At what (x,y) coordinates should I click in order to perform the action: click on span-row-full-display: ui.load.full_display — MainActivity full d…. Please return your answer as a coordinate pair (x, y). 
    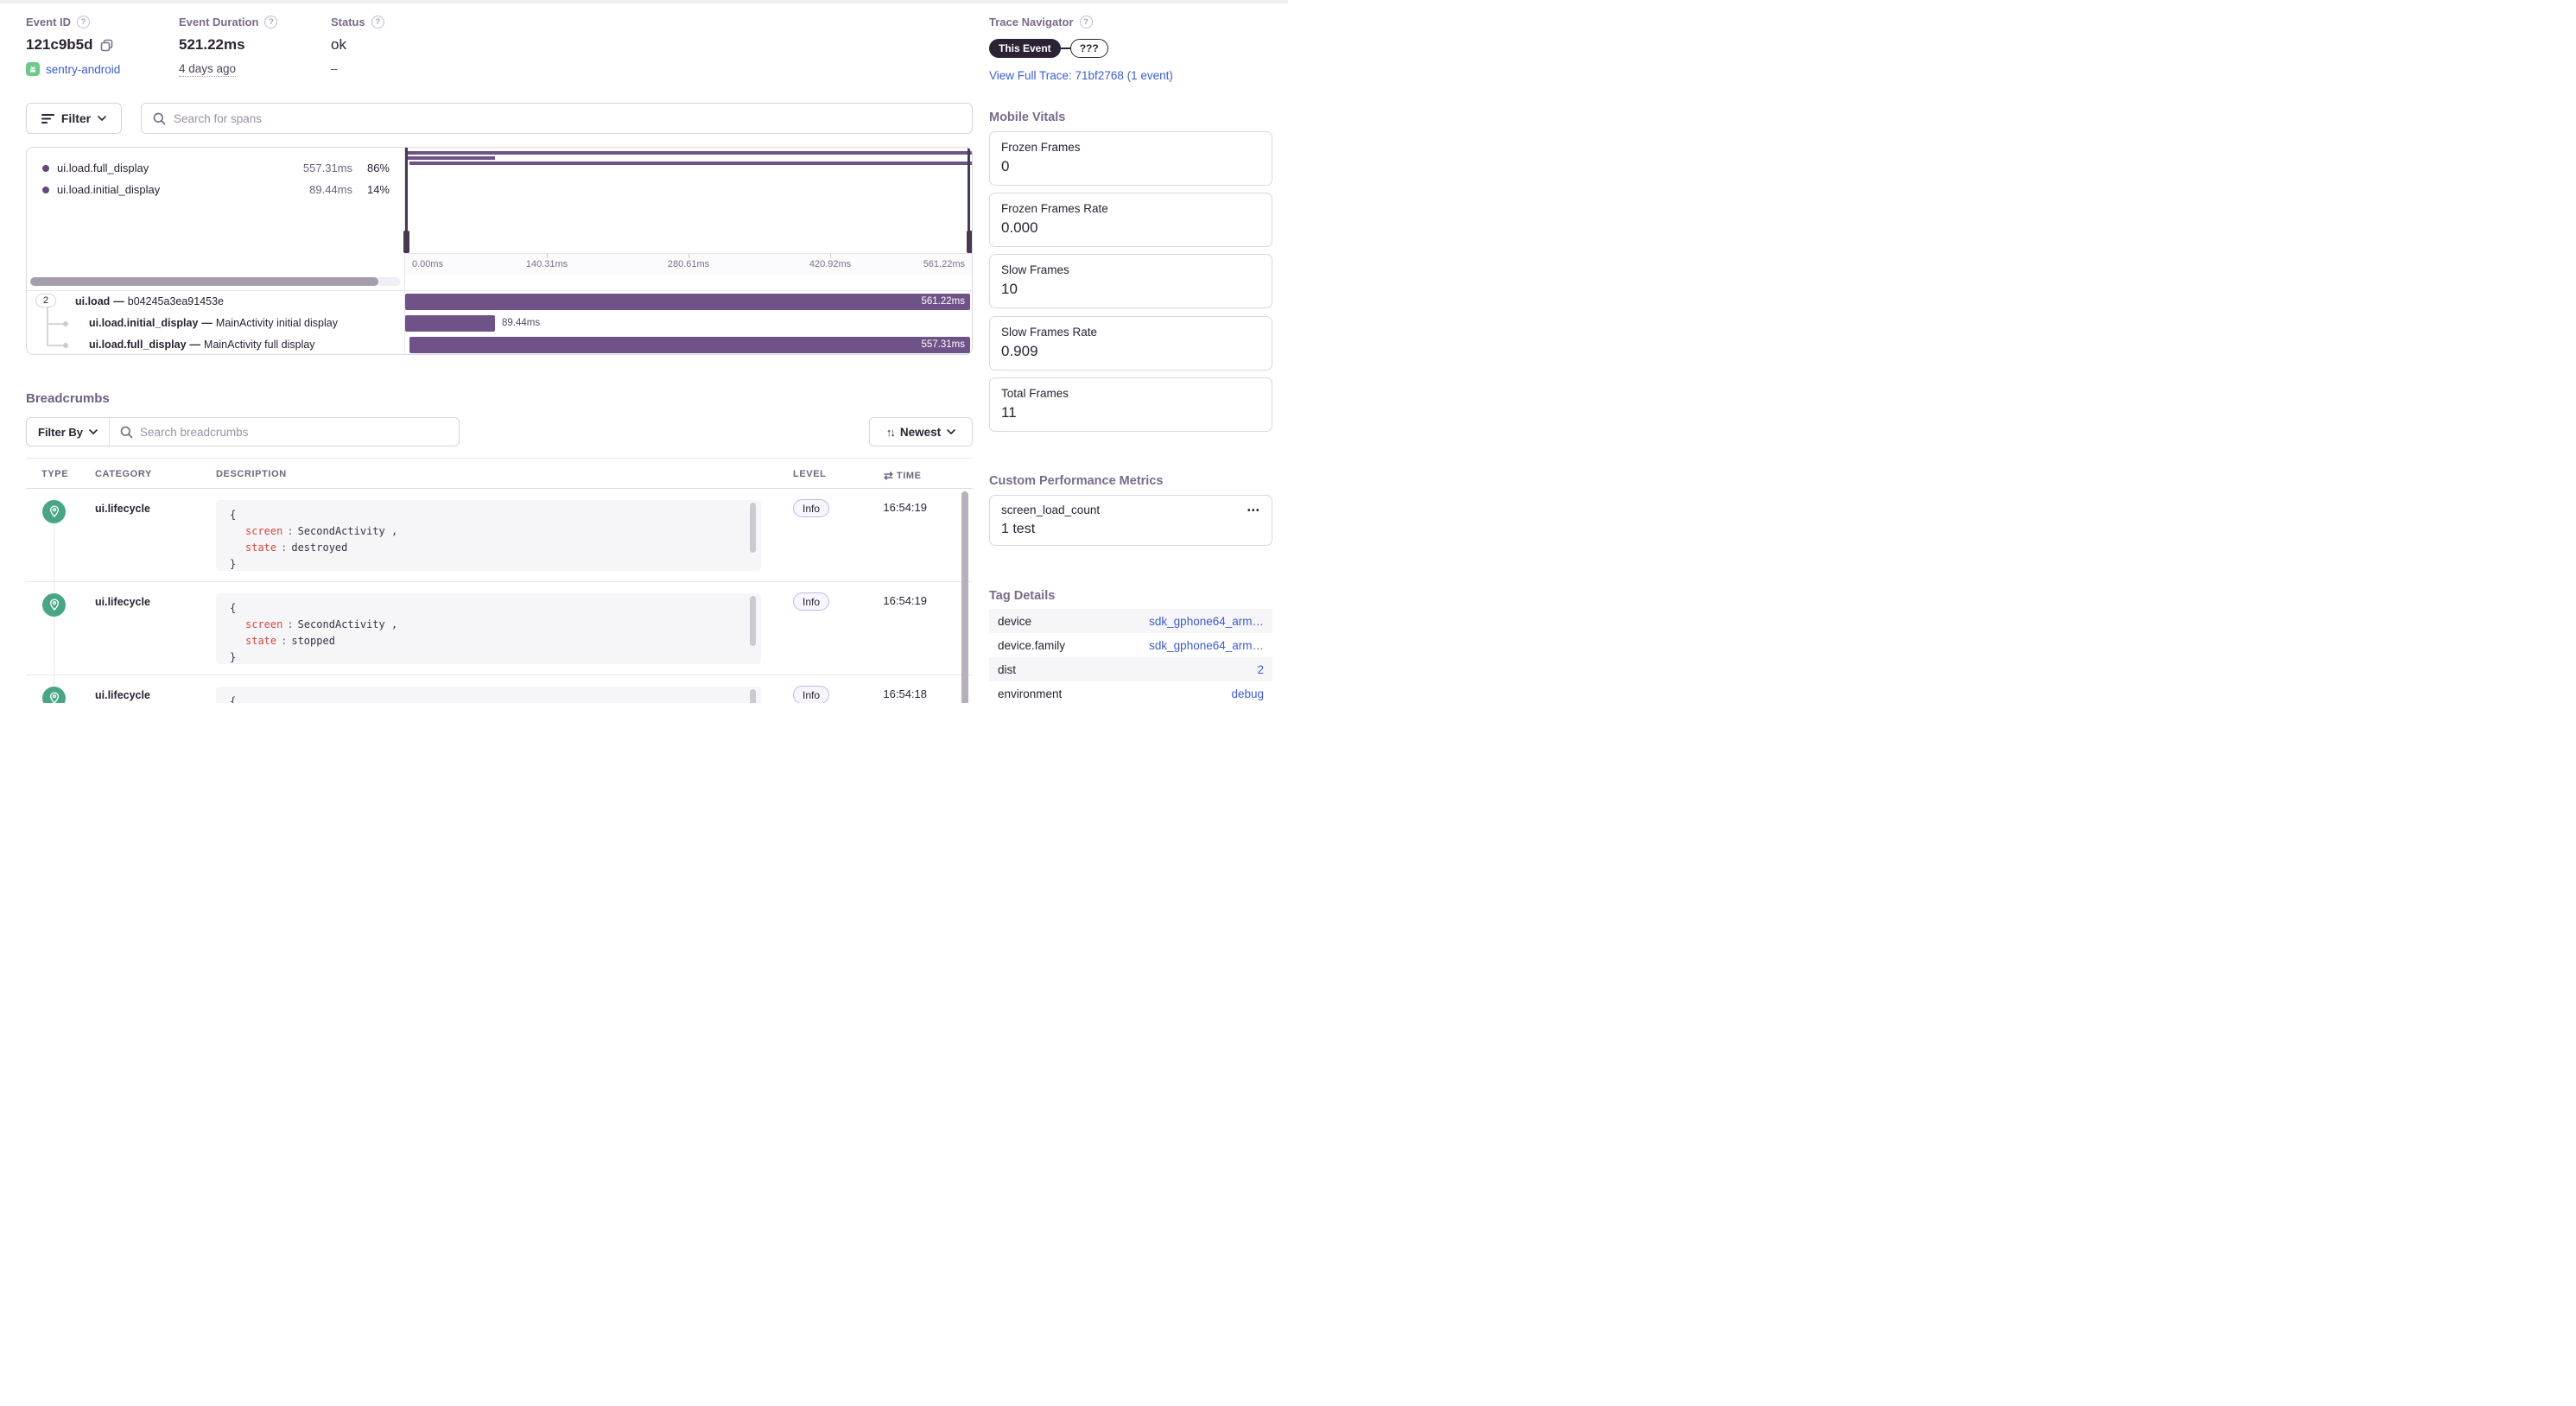
    Looking at the image, I should click on (499, 344).